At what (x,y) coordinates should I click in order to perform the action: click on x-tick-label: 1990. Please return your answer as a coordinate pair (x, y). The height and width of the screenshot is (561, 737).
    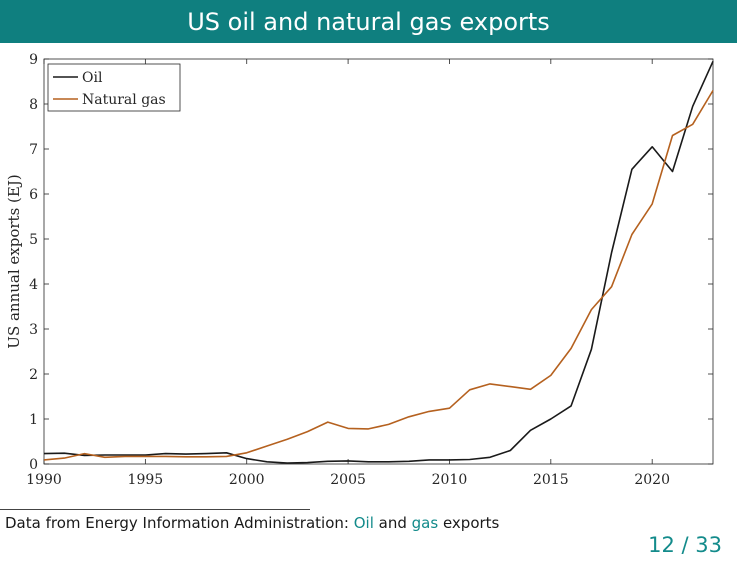
    Looking at the image, I should click on (44, 480).